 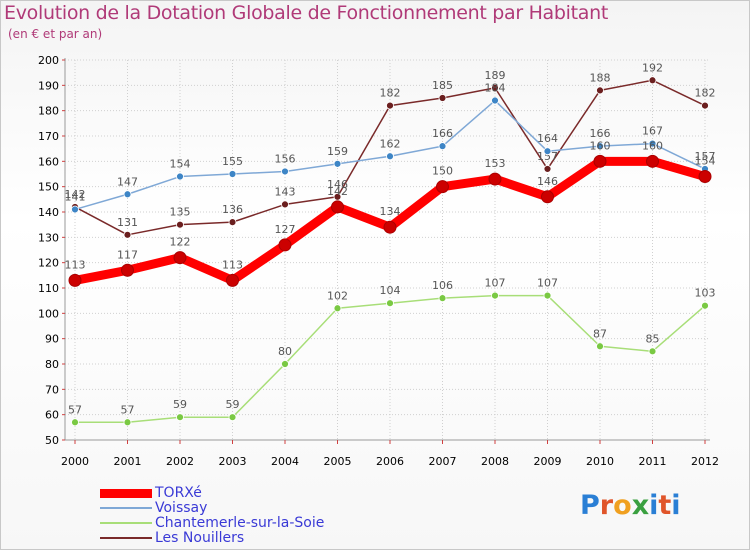 What do you see at coordinates (285, 158) in the screenshot?
I see `data-label: 156` at bounding box center [285, 158].